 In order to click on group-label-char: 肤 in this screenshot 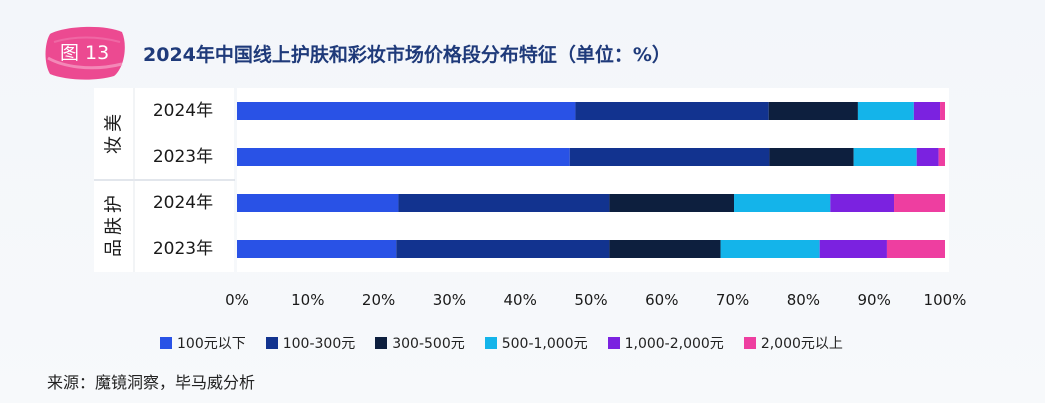, I will do `click(114, 226)`.